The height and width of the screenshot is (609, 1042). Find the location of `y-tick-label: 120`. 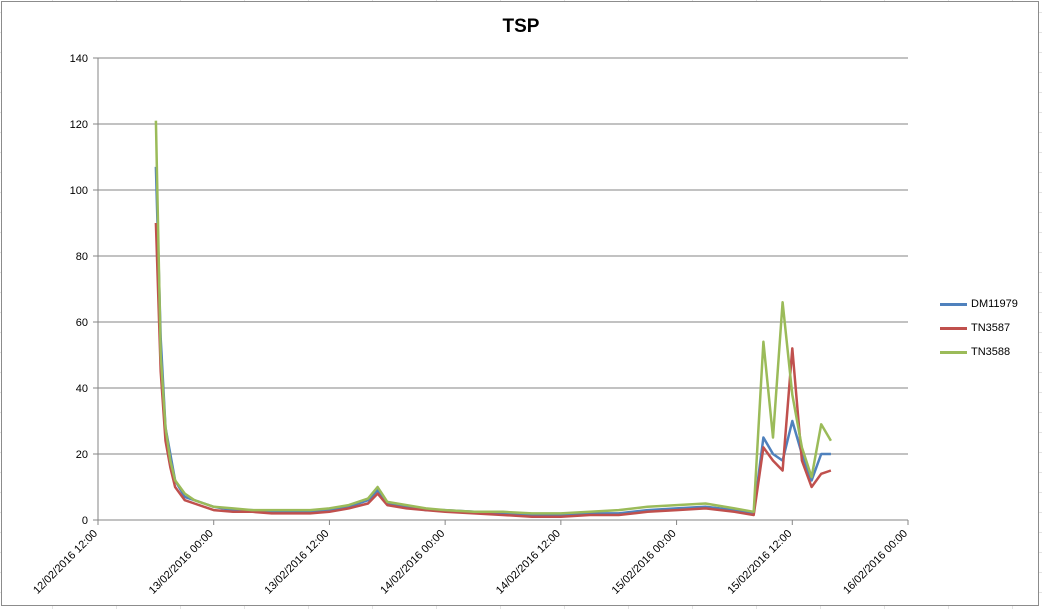

y-tick-label: 120 is located at coordinates (79, 125).